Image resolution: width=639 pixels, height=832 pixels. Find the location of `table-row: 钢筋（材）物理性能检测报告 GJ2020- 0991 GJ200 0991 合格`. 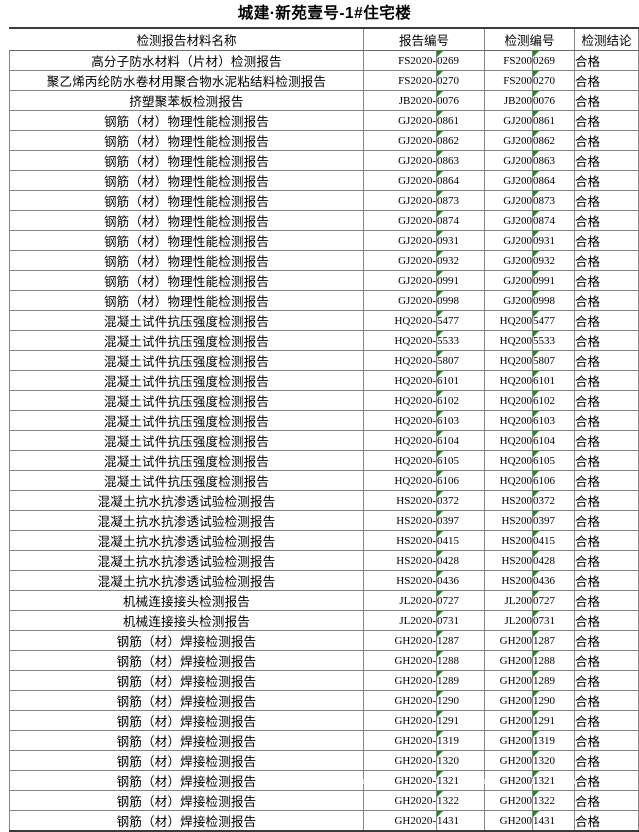

table-row: 钢筋（材）物理性能检测报告 GJ2020- 0991 GJ200 0991 合格 is located at coordinates (324, 280).